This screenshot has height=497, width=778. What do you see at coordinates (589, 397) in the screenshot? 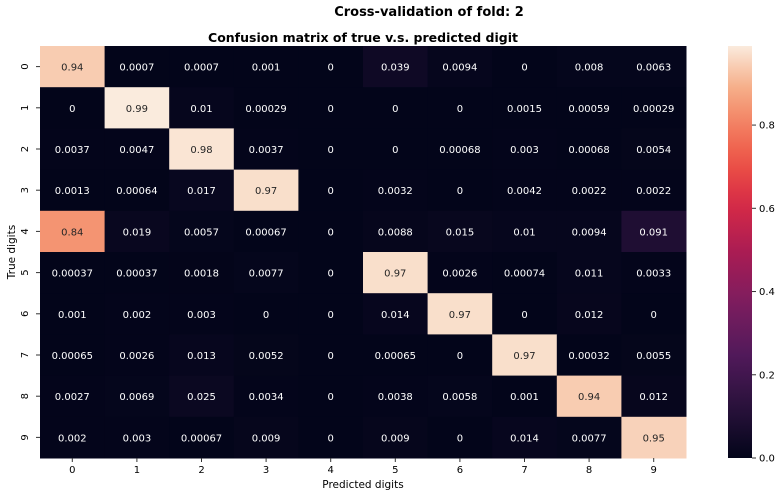
I see `cell-label: 0.94` at bounding box center [589, 397].